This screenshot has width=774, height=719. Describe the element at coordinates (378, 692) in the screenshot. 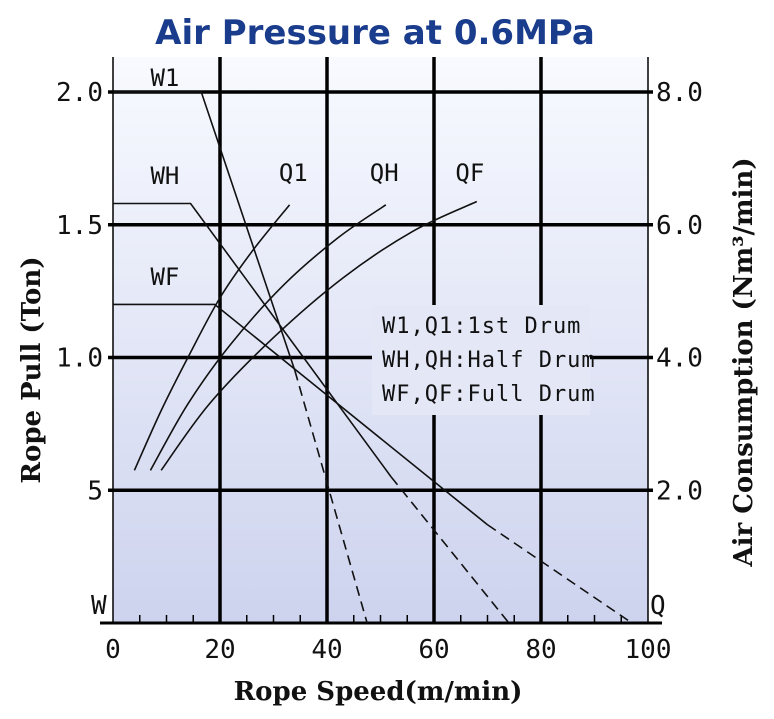

I see `x-axis-title: Rope Speed(m/min)` at that location.